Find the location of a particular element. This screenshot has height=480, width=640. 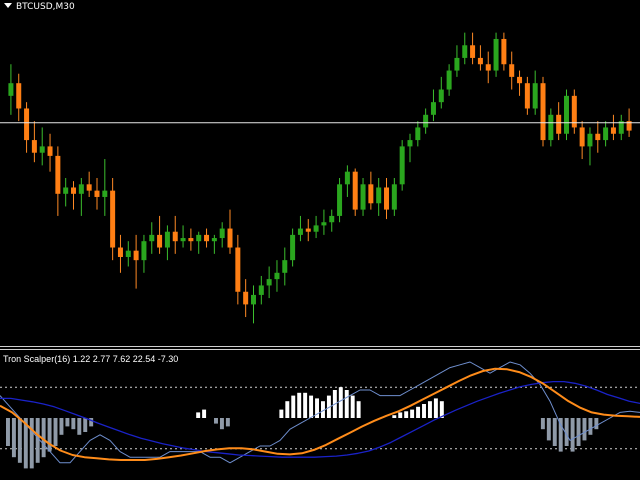

panel-separator is located at coordinates (320, 346).